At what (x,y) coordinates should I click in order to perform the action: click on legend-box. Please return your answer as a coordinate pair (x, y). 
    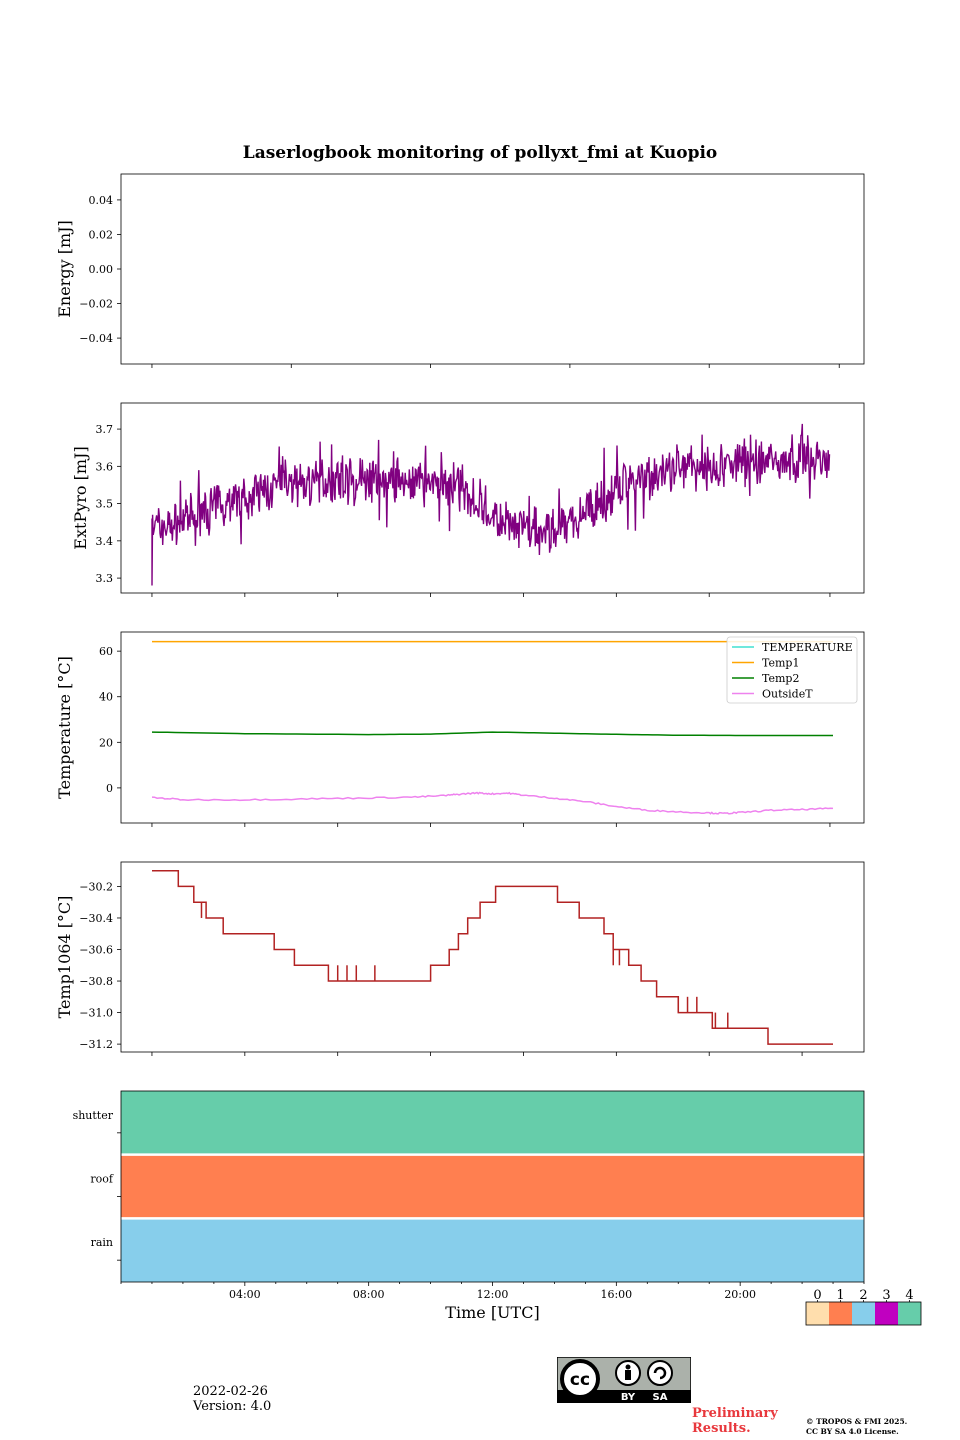
    Looking at the image, I should click on (792, 670).